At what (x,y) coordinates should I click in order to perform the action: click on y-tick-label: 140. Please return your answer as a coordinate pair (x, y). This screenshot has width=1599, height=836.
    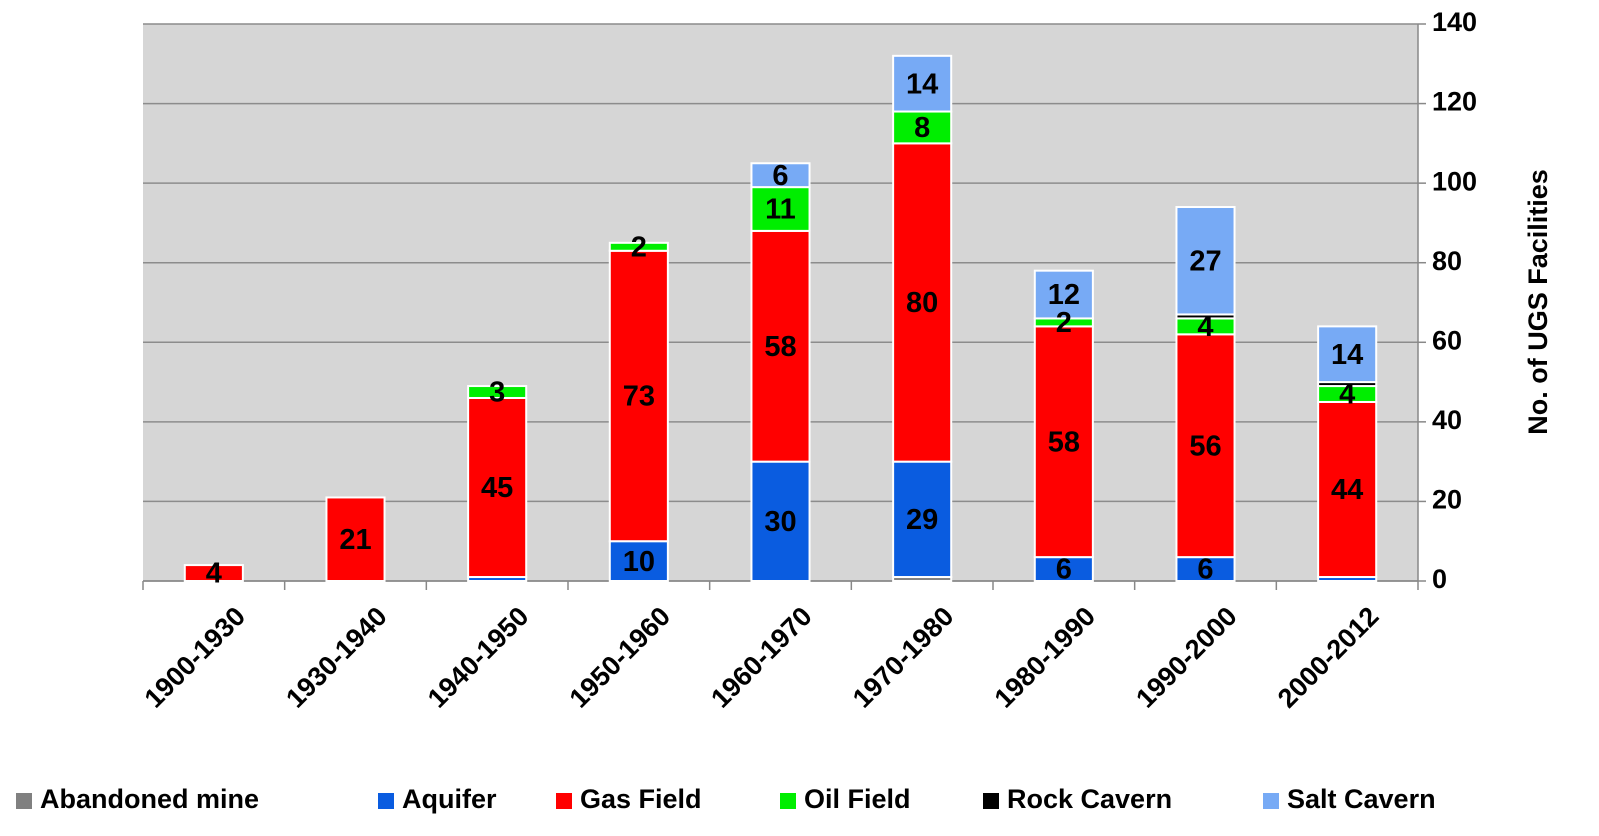
    Looking at the image, I should click on (1454, 22).